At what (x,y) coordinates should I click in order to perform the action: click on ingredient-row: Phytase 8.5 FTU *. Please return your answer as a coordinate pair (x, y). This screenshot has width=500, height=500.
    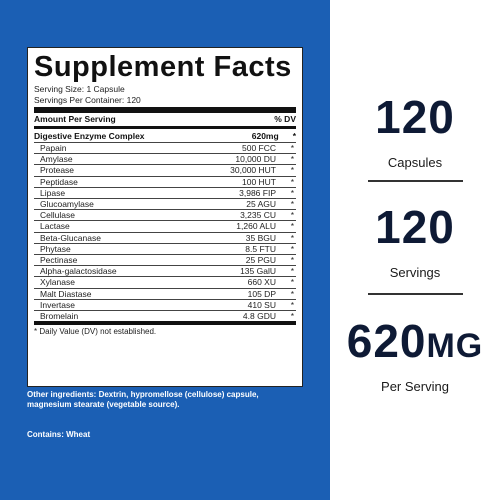
    Looking at the image, I should click on (165, 248).